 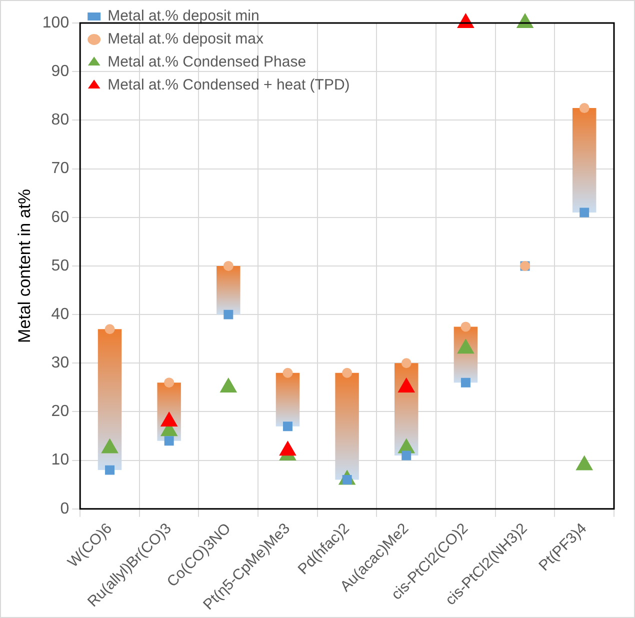 What do you see at coordinates (60, 460) in the screenshot?
I see `y-tick-label: 10` at bounding box center [60, 460].